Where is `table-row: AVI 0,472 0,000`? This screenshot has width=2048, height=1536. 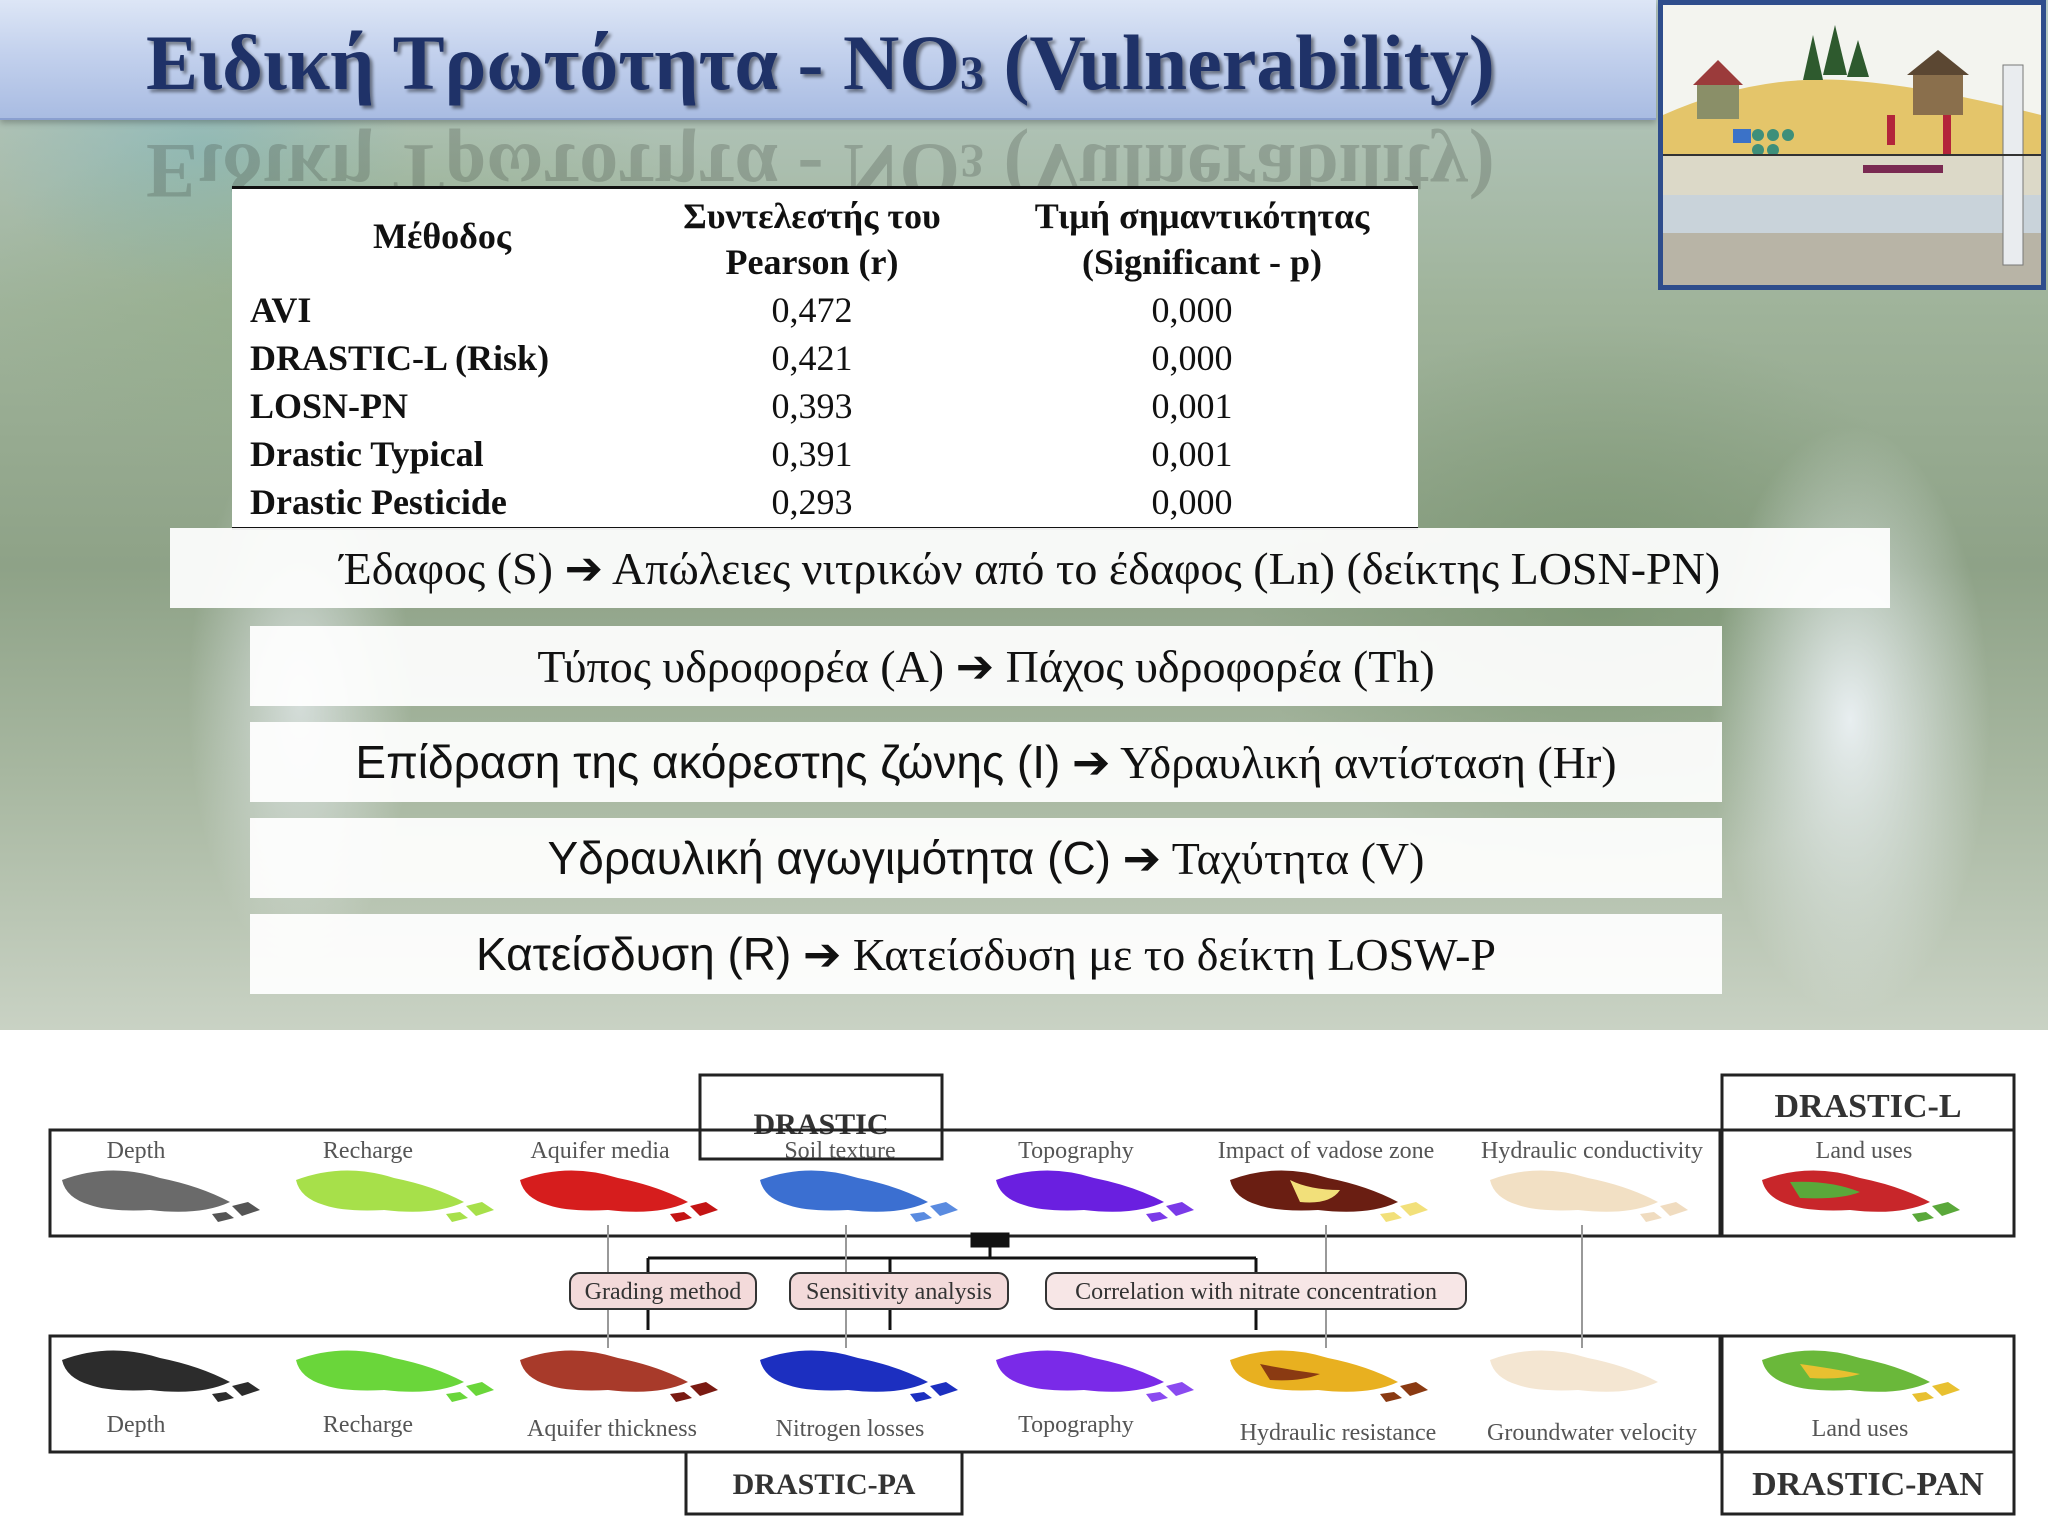
table-row: AVI 0,472 0,000 is located at coordinates (825, 313).